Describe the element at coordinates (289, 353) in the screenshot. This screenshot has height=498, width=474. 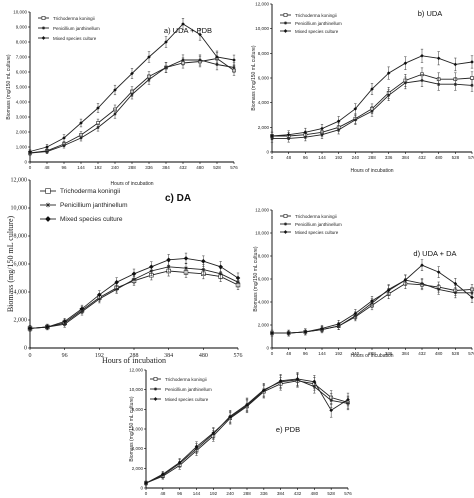
I see `x-tick-label: 48` at that location.